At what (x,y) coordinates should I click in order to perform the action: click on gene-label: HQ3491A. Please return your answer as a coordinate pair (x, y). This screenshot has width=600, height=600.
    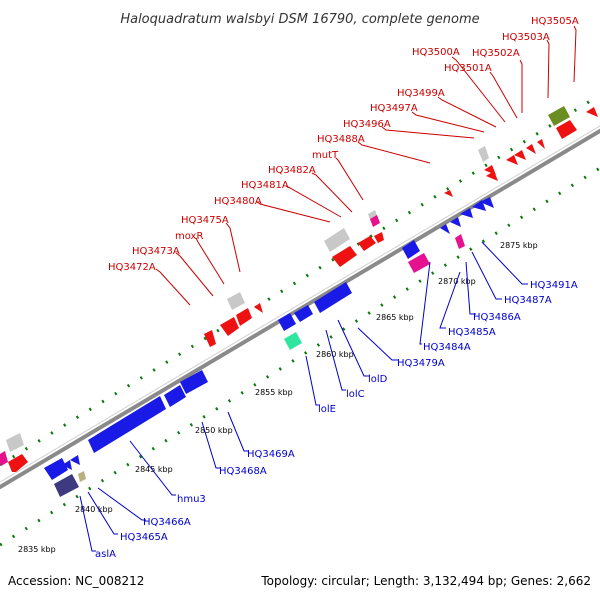
    Looking at the image, I should click on (554, 285).